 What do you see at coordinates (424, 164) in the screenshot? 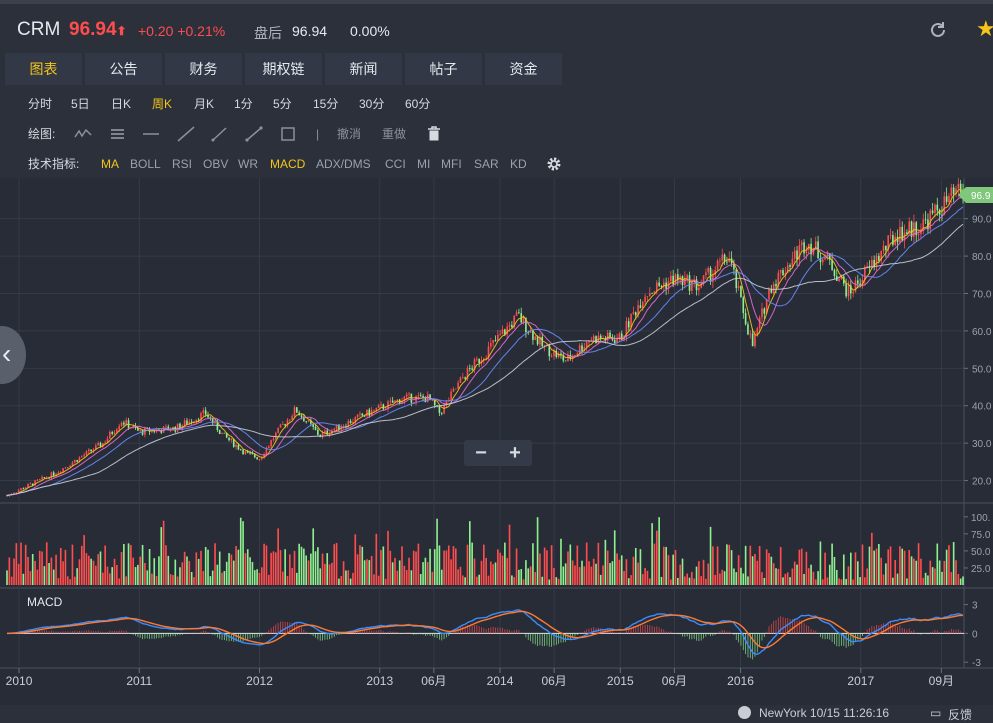
I see `indicator-mi: MI` at bounding box center [424, 164].